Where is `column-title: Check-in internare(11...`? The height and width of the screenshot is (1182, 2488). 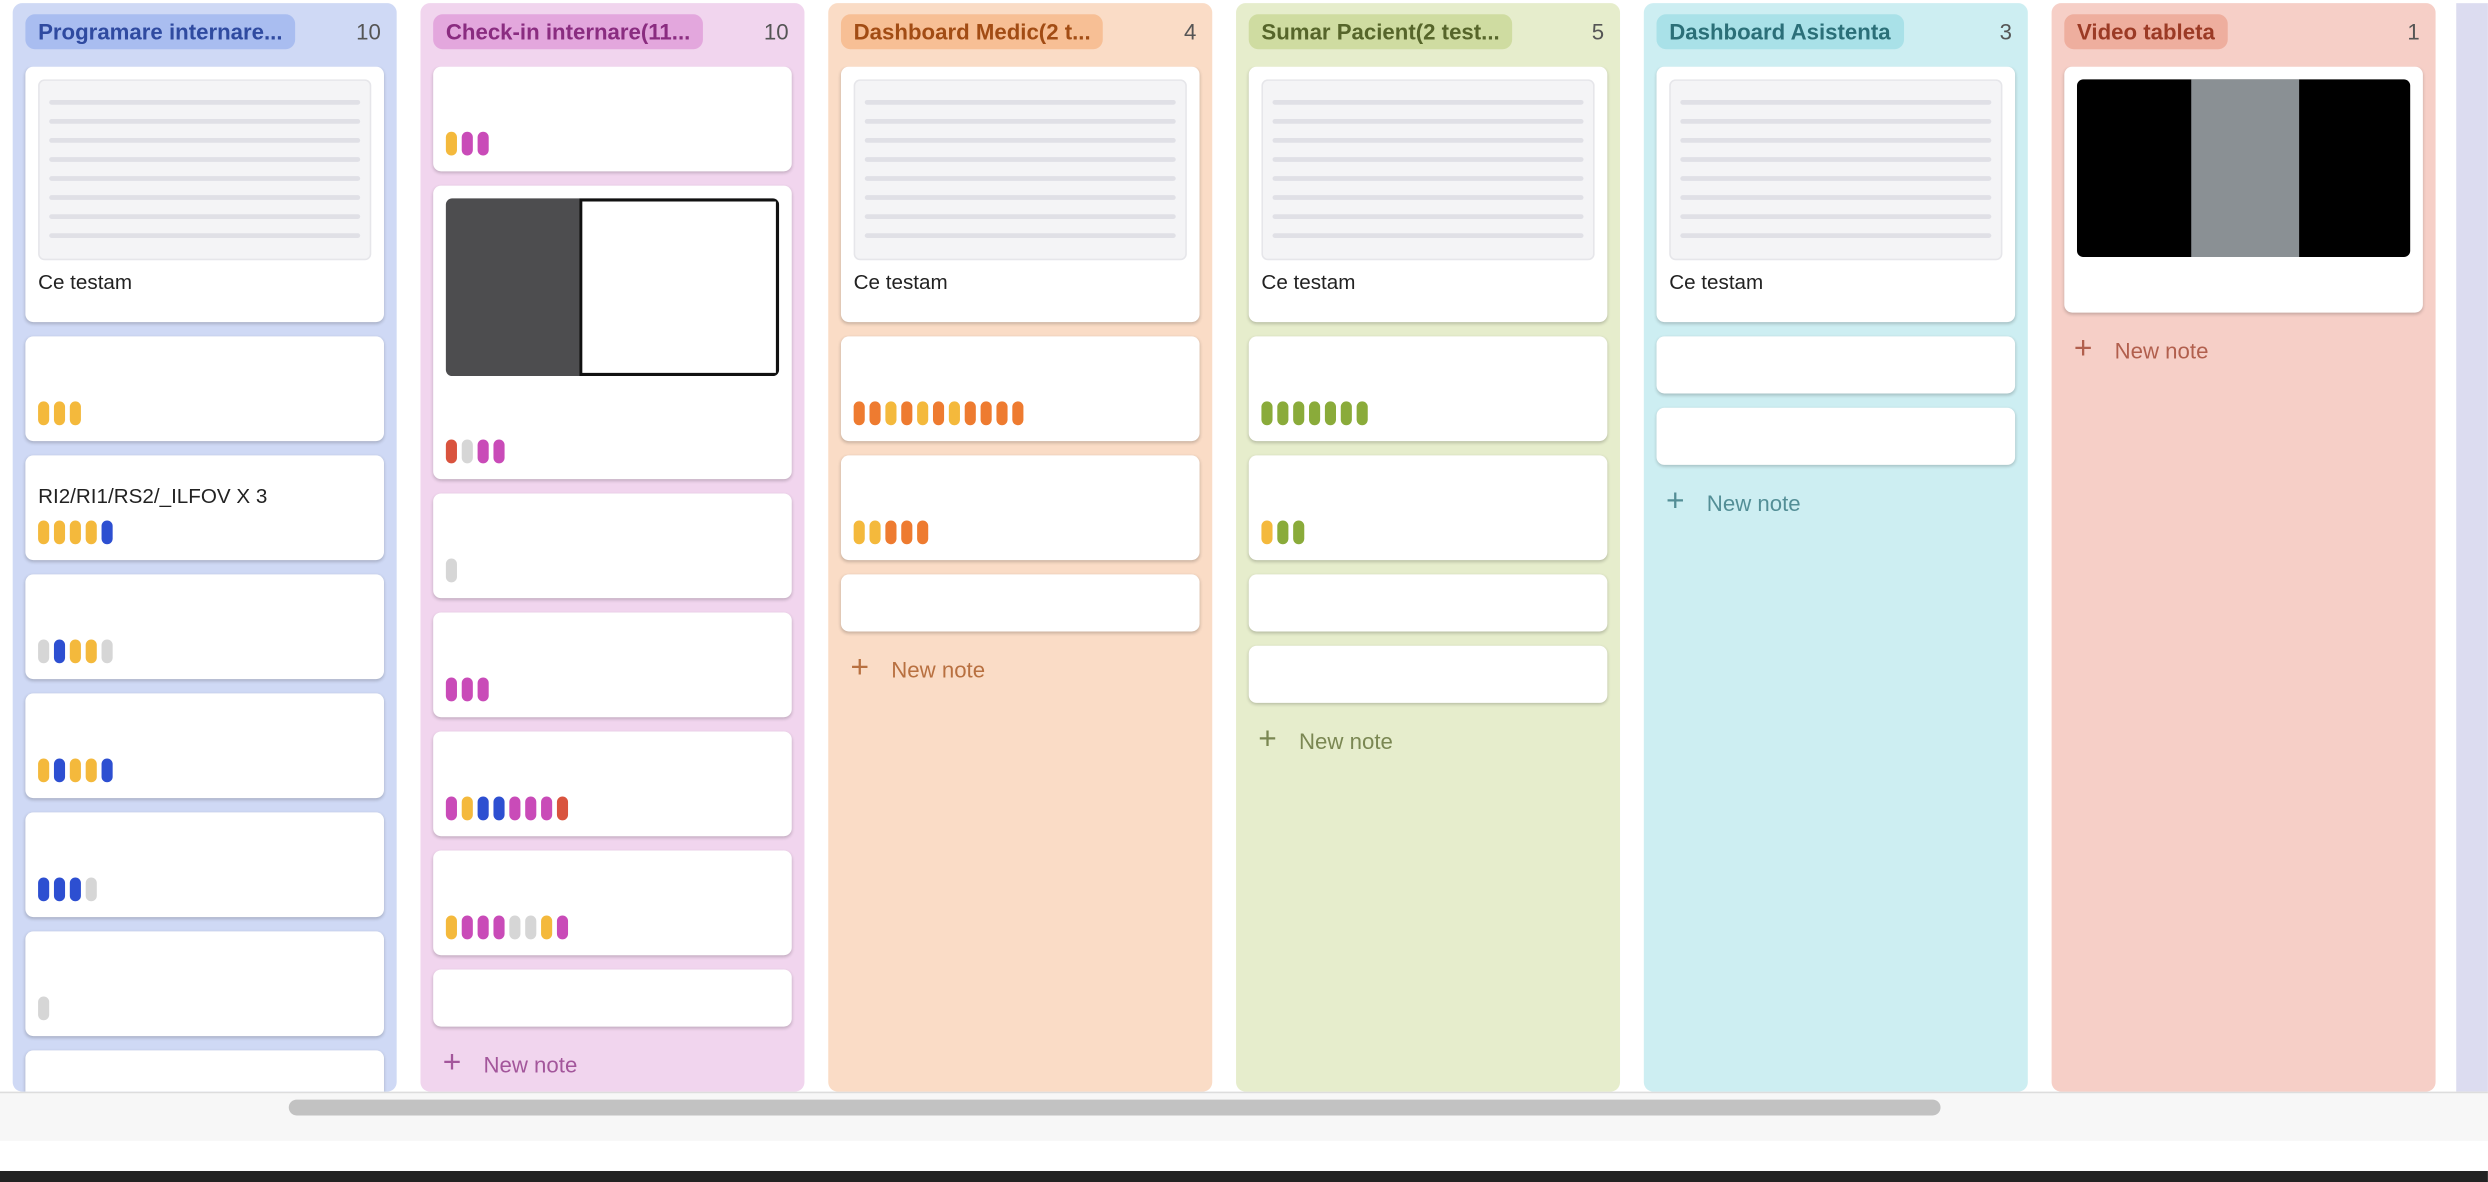
column-title: Check-in internare(11... is located at coordinates (568, 32).